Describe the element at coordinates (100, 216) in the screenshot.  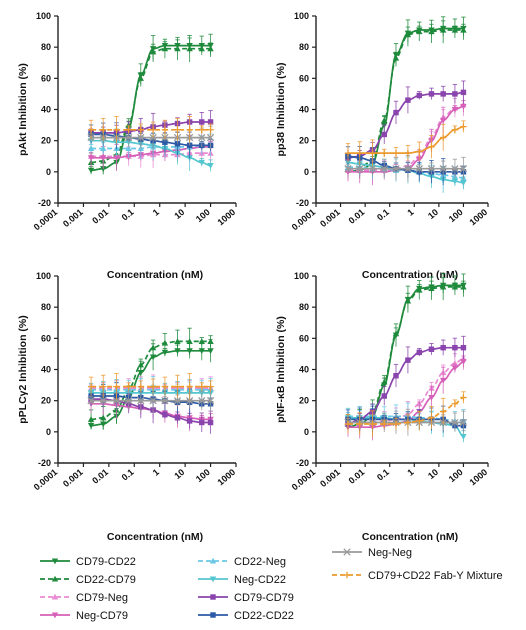
I see `x-tick-label: 0.01` at that location.